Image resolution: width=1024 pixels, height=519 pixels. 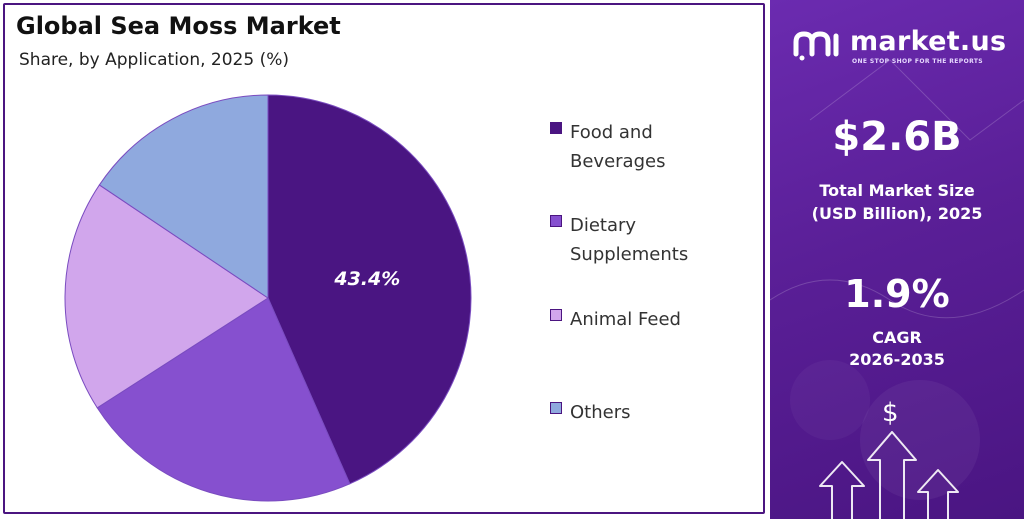 I want to click on market-size-label-line1: Total Market Size, so click(x=897, y=190).